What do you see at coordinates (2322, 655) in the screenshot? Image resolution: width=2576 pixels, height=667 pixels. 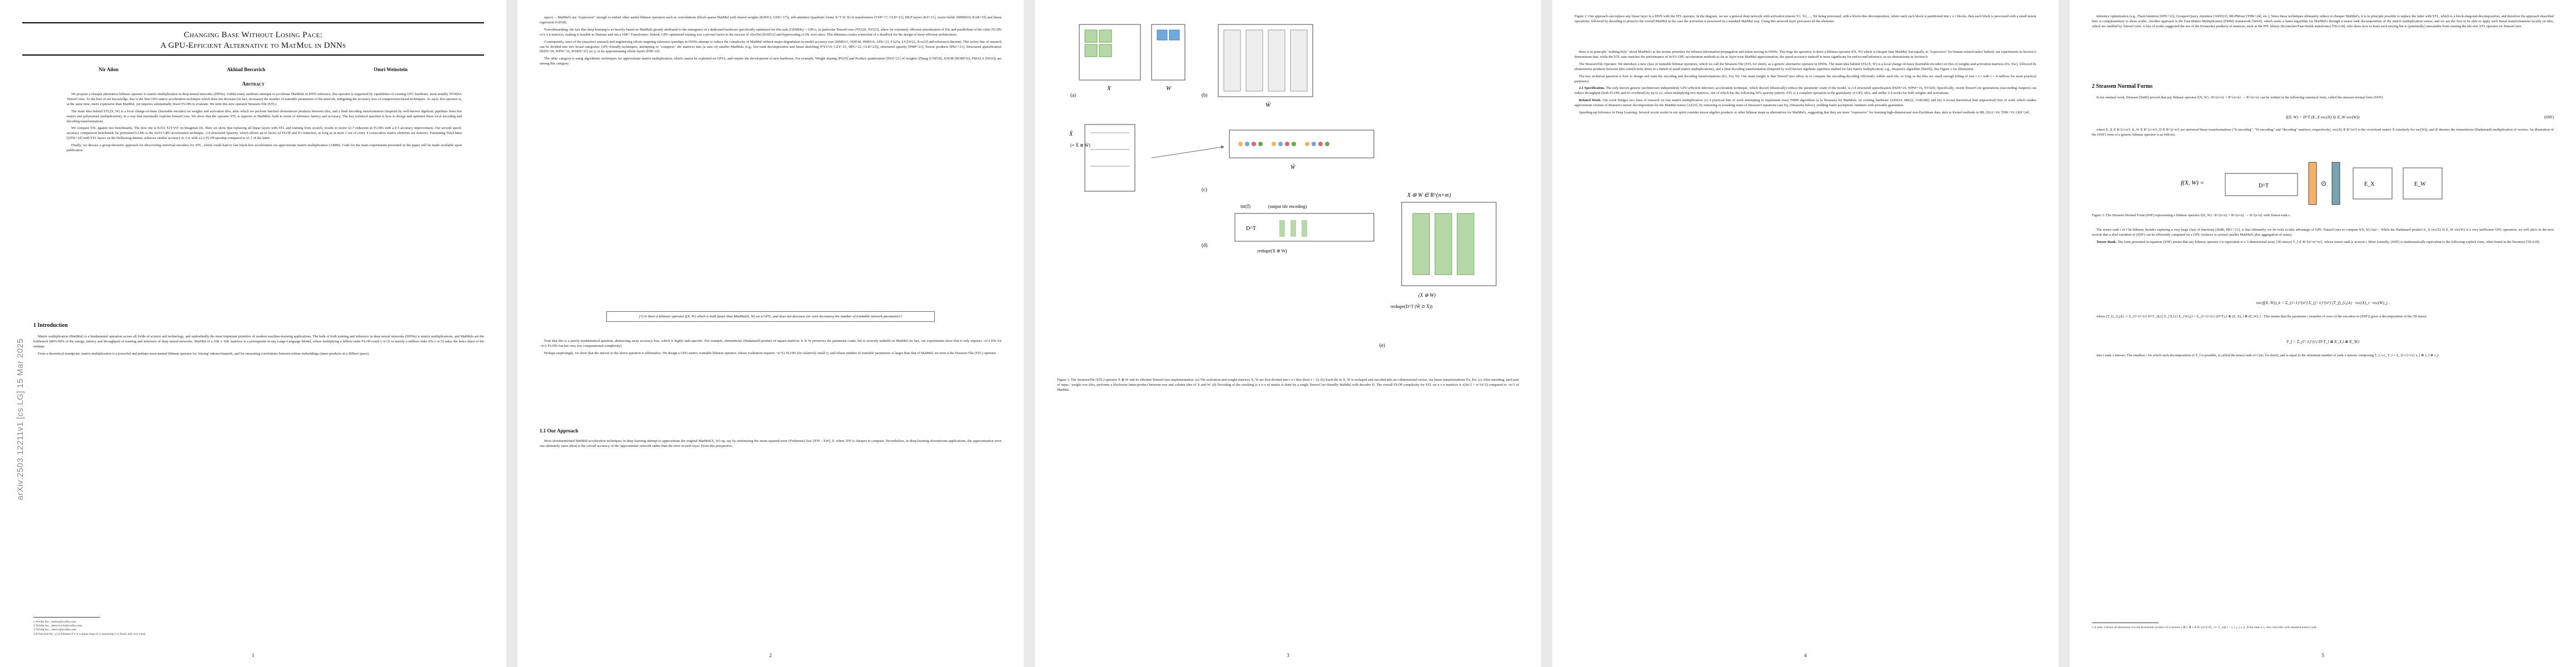 I see `page-number: 5` at bounding box center [2322, 655].